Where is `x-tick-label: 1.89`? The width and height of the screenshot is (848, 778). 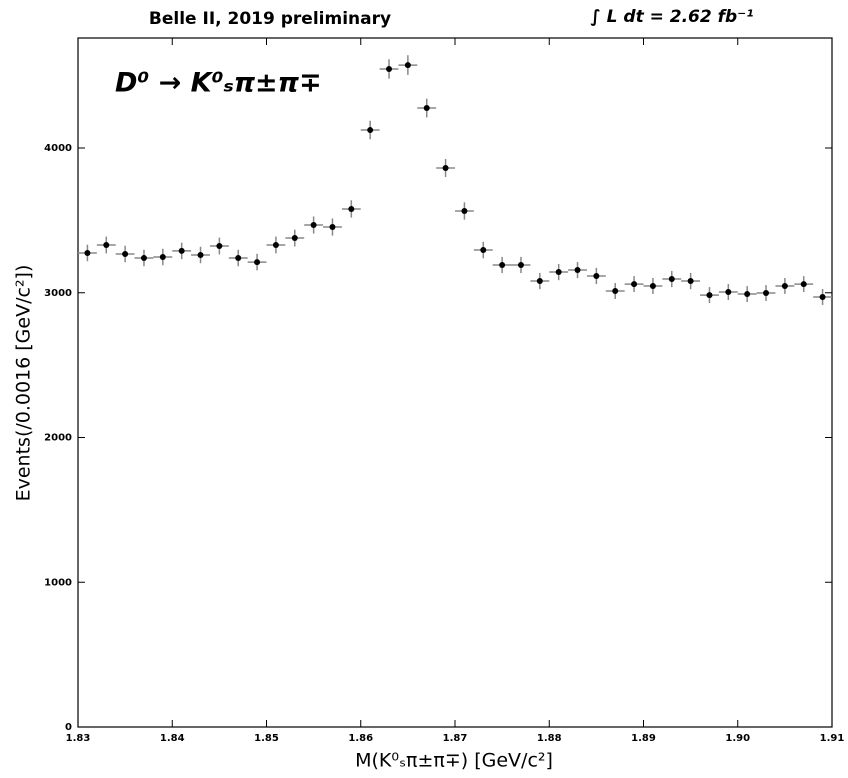
x-tick-label: 1.89 is located at coordinates (643, 738).